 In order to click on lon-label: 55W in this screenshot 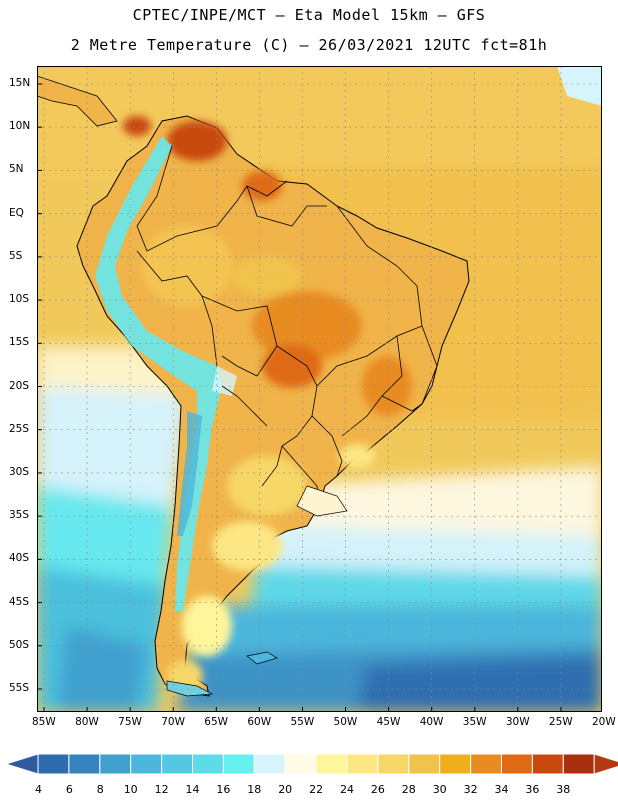, I will do `click(302, 722)`.